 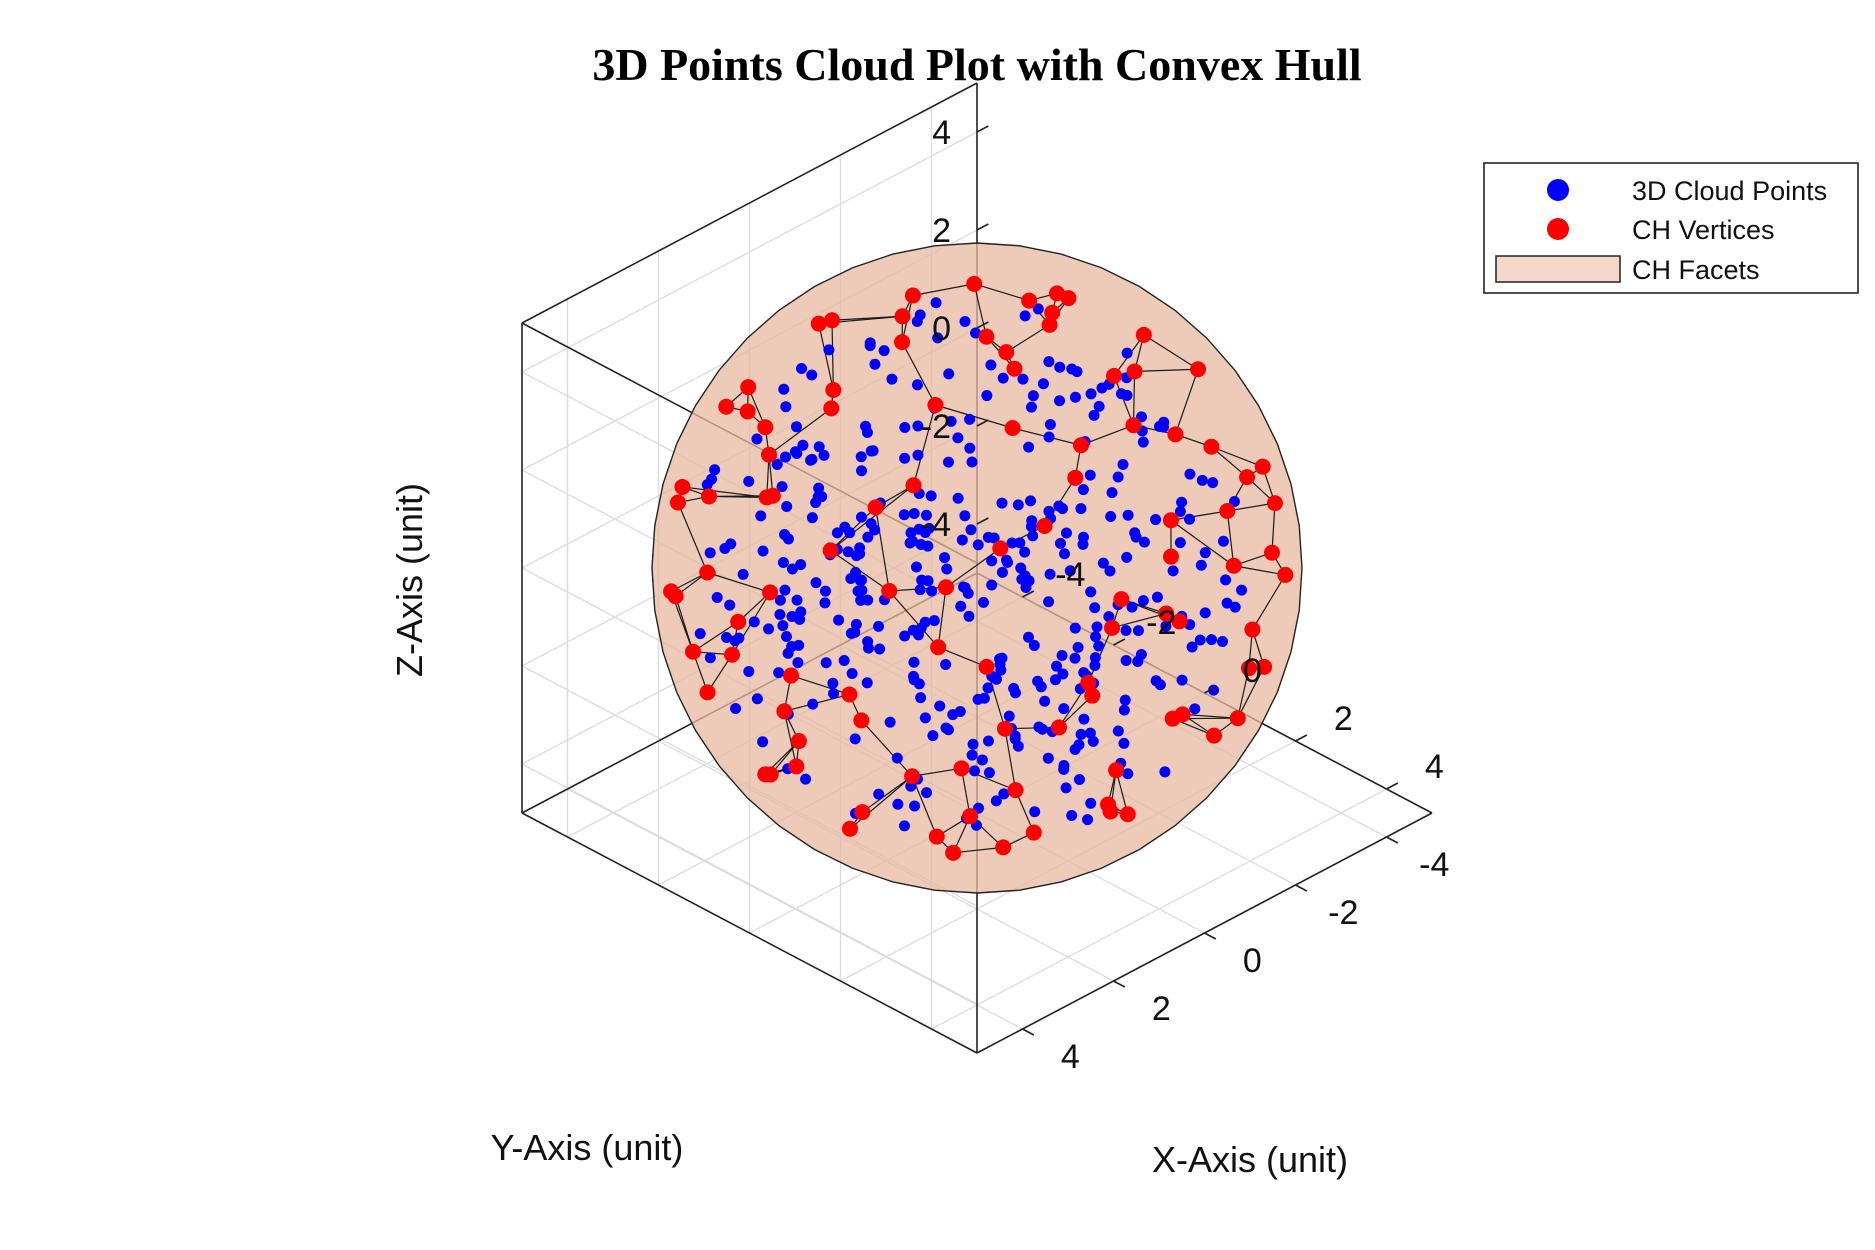 I want to click on y-tick-label: 0, so click(x=1252, y=961).